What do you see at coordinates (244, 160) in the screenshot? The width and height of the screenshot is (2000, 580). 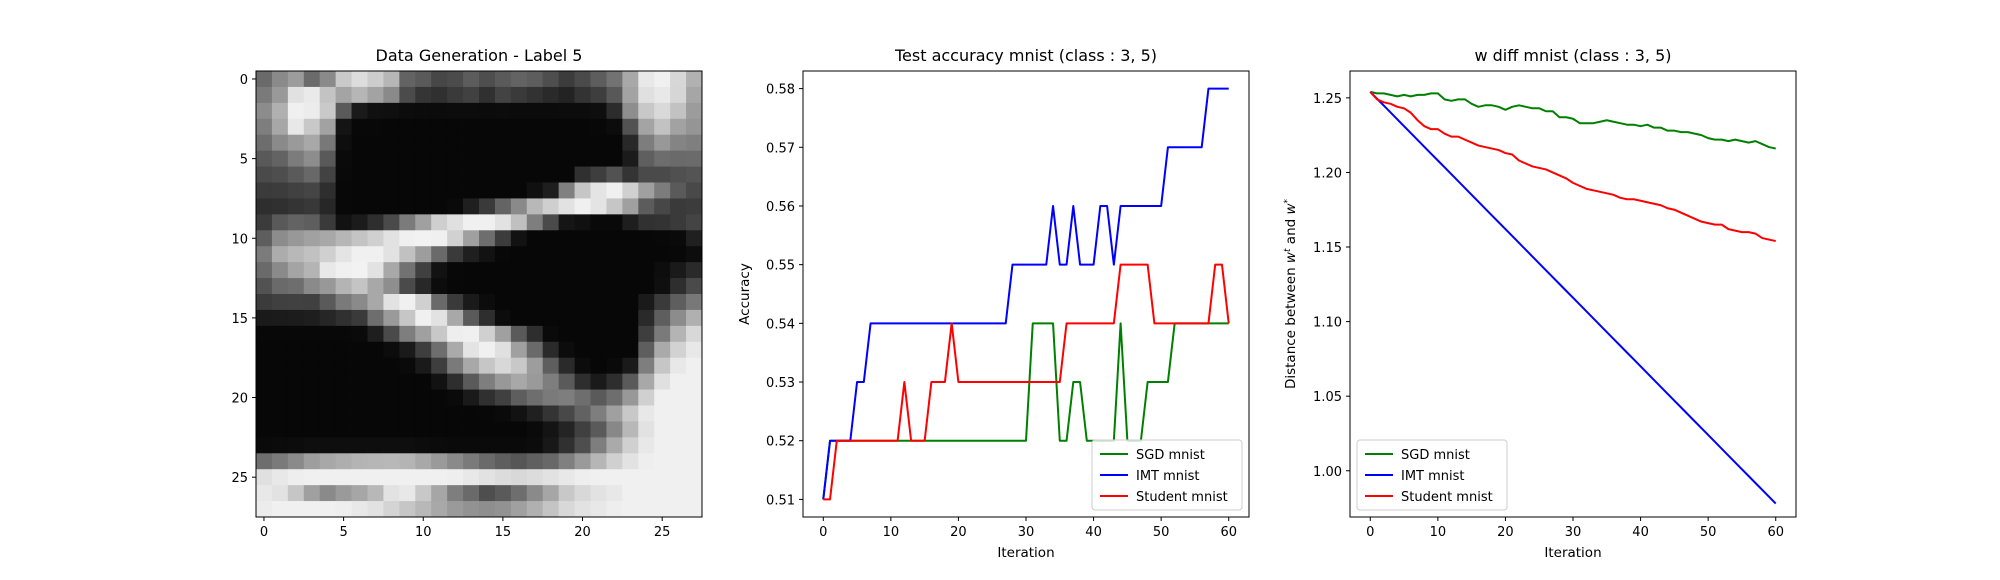 I see `y-tick-label: 5` at bounding box center [244, 160].